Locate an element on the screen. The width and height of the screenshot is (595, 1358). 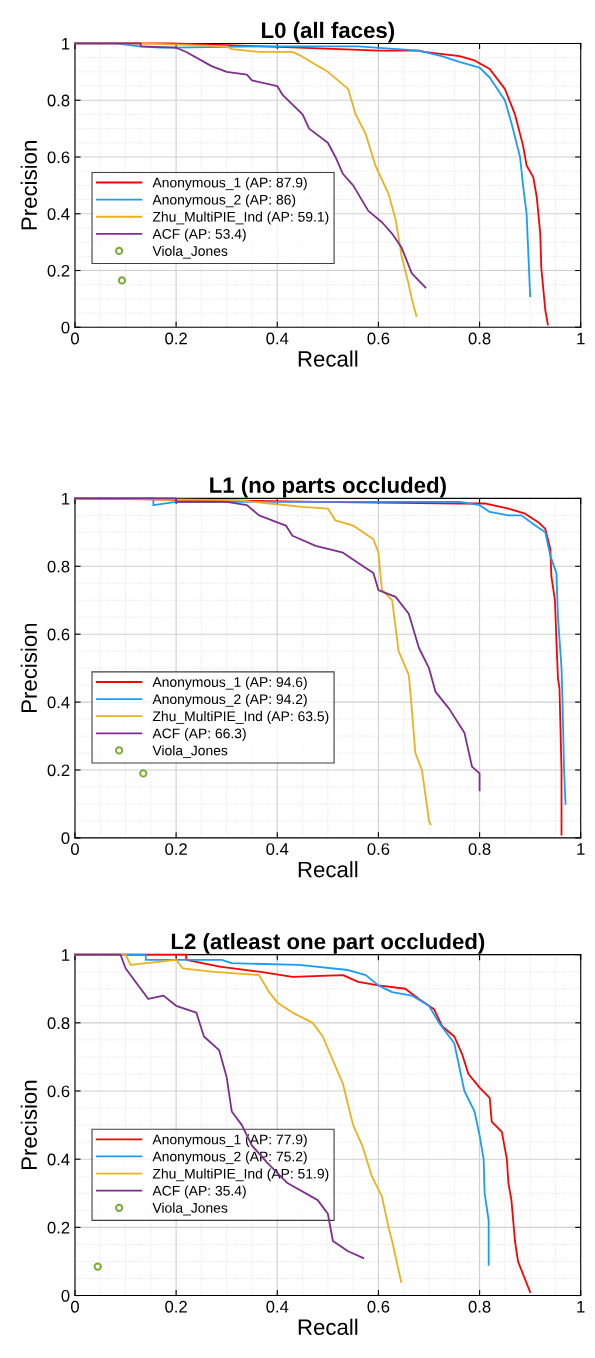
legend-label: Anonymous_2 (AP: 86) is located at coordinates (224, 201).